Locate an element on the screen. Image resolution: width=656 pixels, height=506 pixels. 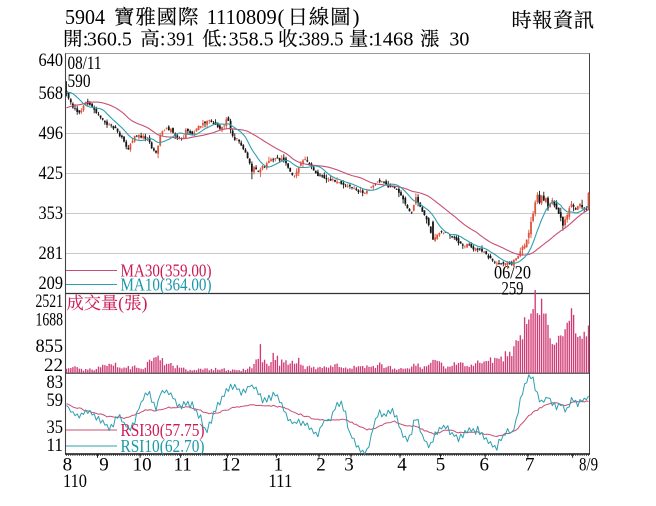
svg-text: 3 is located at coordinates (349, 465).